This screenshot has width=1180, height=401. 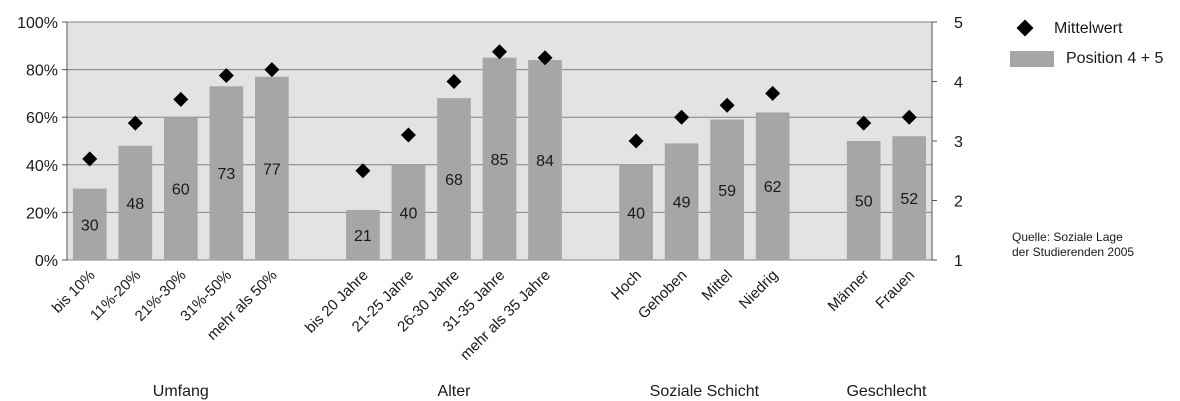 I want to click on left-tick-label: 80%, so click(x=42, y=71).